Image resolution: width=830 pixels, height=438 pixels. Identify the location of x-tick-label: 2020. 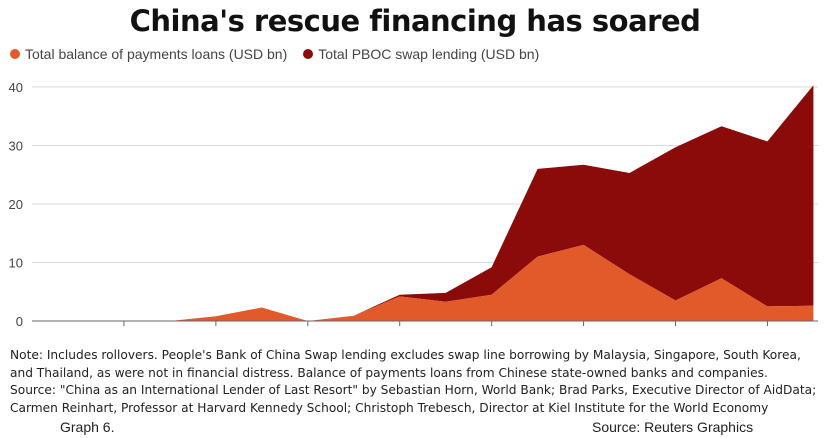
(767, 334).